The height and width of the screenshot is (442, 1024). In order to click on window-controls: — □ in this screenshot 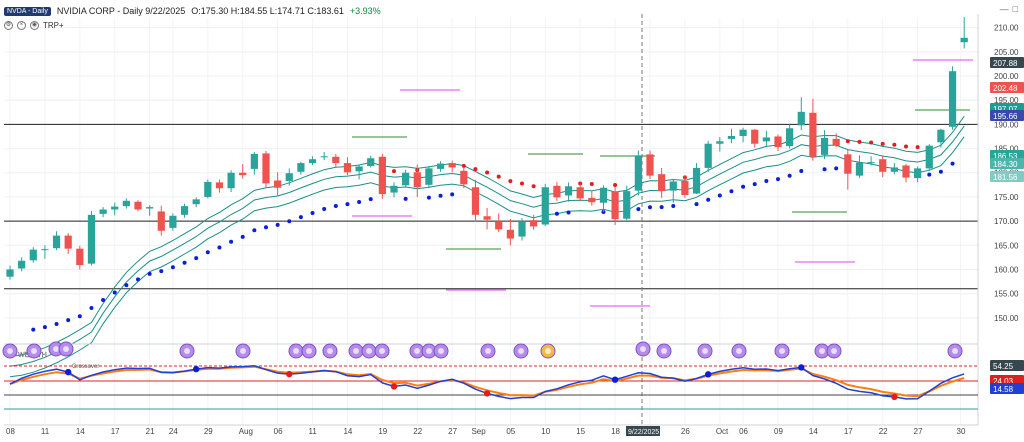, I will do `click(1009, 9)`.